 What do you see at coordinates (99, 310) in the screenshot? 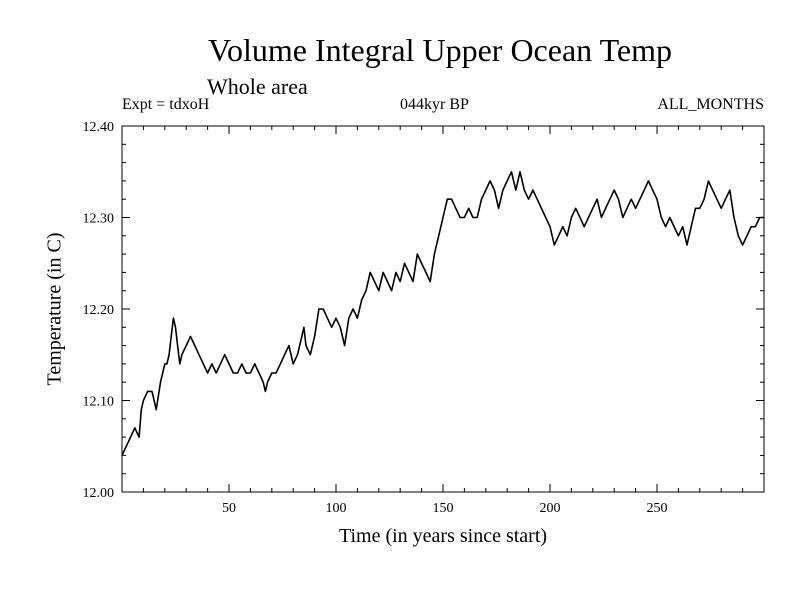
I see `y-tick-label: 12.20` at bounding box center [99, 310].